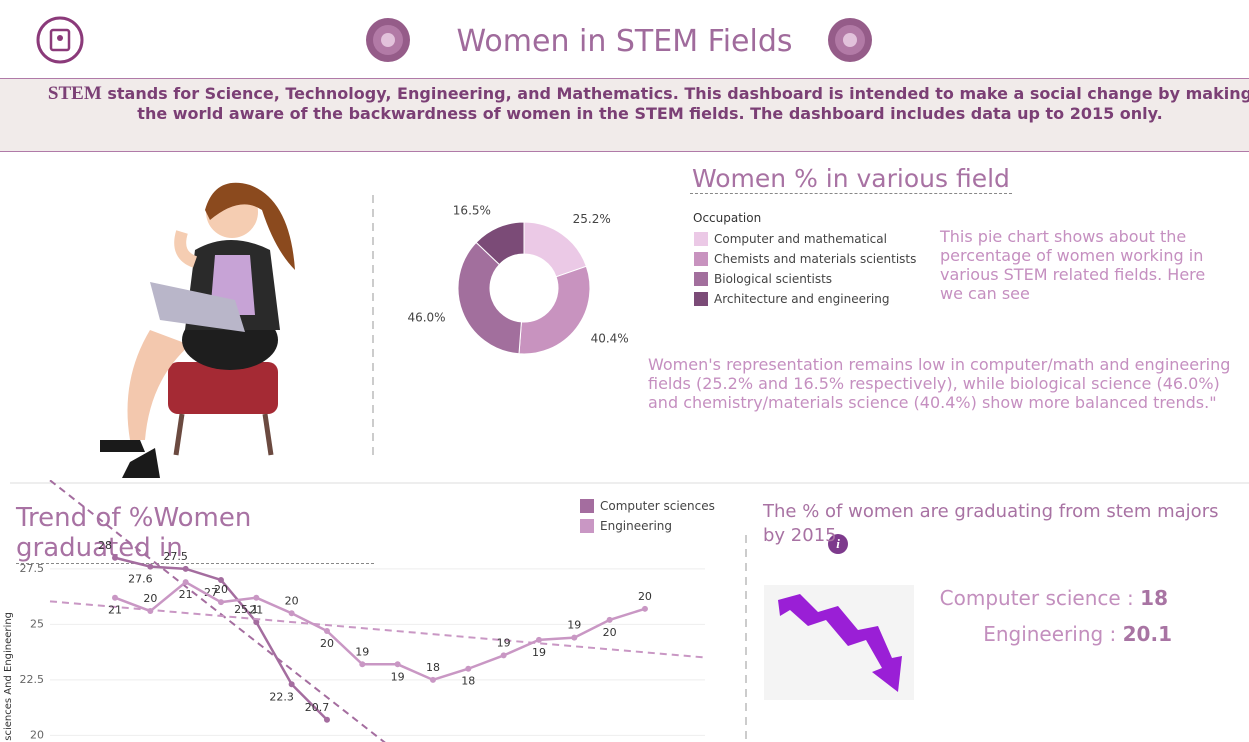 The width and height of the screenshot is (1249, 742). Describe the element at coordinates (1036, 598) in the screenshot. I see `kpi-item: Computer science : 18` at that location.